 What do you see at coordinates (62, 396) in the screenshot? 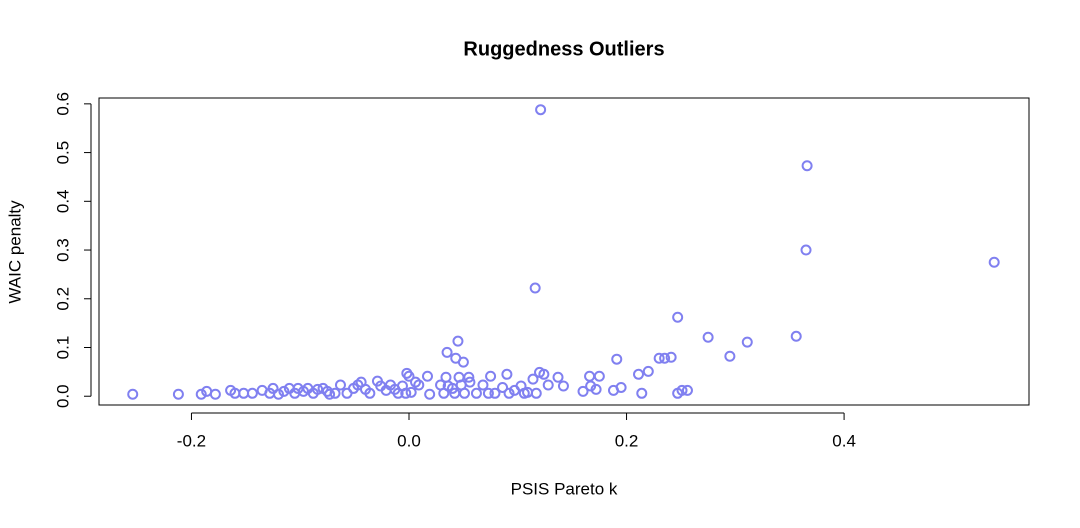
I see `y-tick-label: 0.0` at bounding box center [62, 396].